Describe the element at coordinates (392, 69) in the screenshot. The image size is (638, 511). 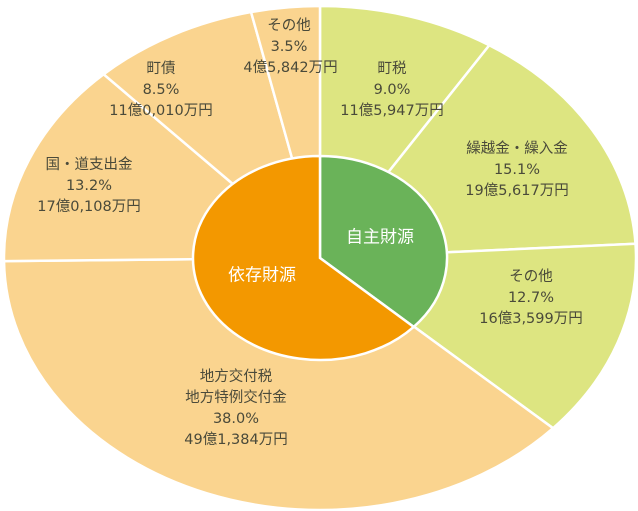
I see `label-name: 町税` at that location.